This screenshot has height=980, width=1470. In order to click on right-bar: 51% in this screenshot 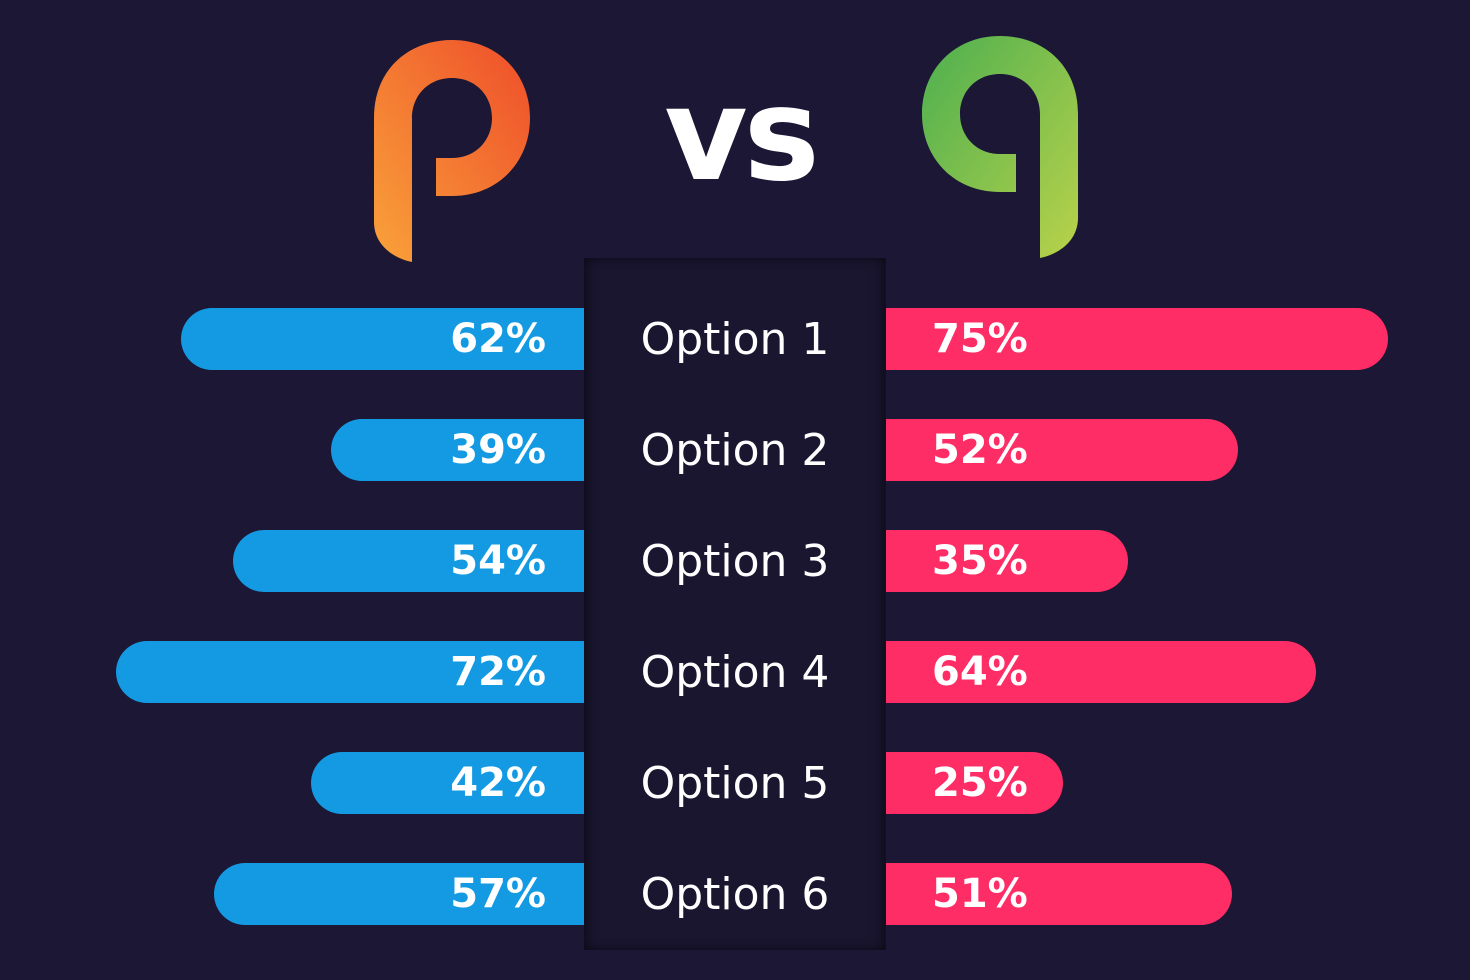, I will do `click(1059, 894)`.